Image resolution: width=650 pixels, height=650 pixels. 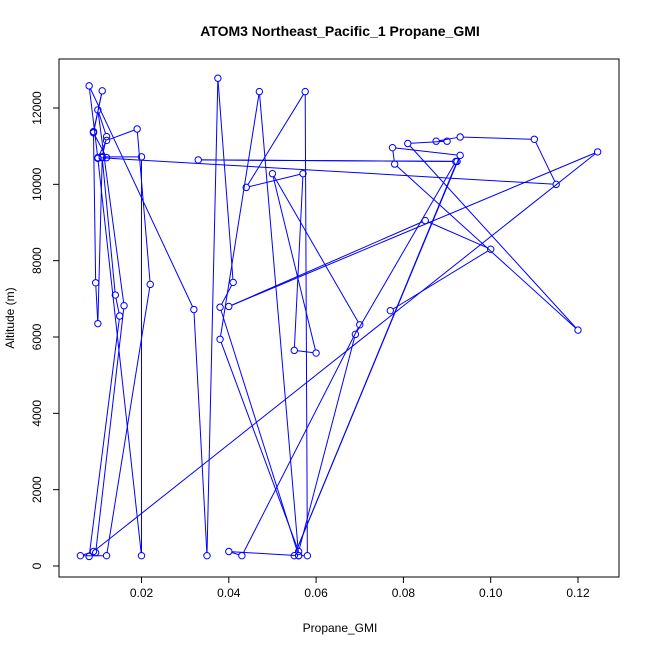 I want to click on y-axis: 0 2000 4000 6000 8000 10000 12000, so click(x=44, y=330).